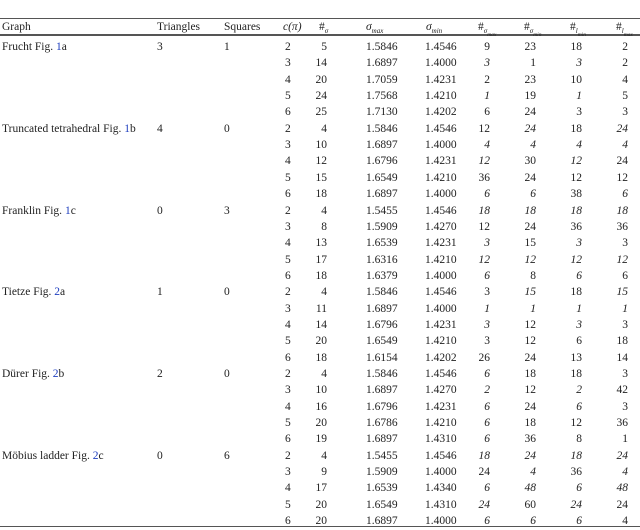  What do you see at coordinates (441, 390) in the screenshot?
I see `sigma-min-value: 1.4270` at bounding box center [441, 390].